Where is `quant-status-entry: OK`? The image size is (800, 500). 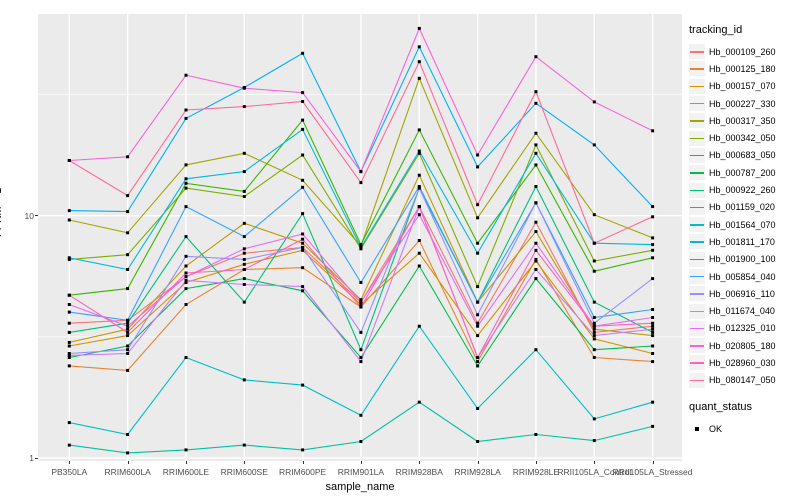
quant-status-entry: OK is located at coordinates (744, 428).